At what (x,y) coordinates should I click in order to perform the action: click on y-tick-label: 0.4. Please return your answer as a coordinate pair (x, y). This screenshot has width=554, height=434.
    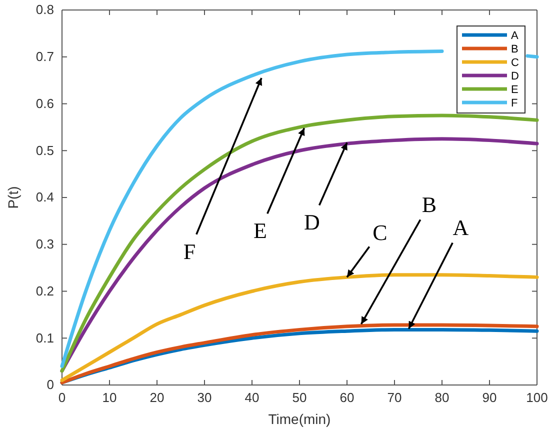
    Looking at the image, I should click on (45, 197).